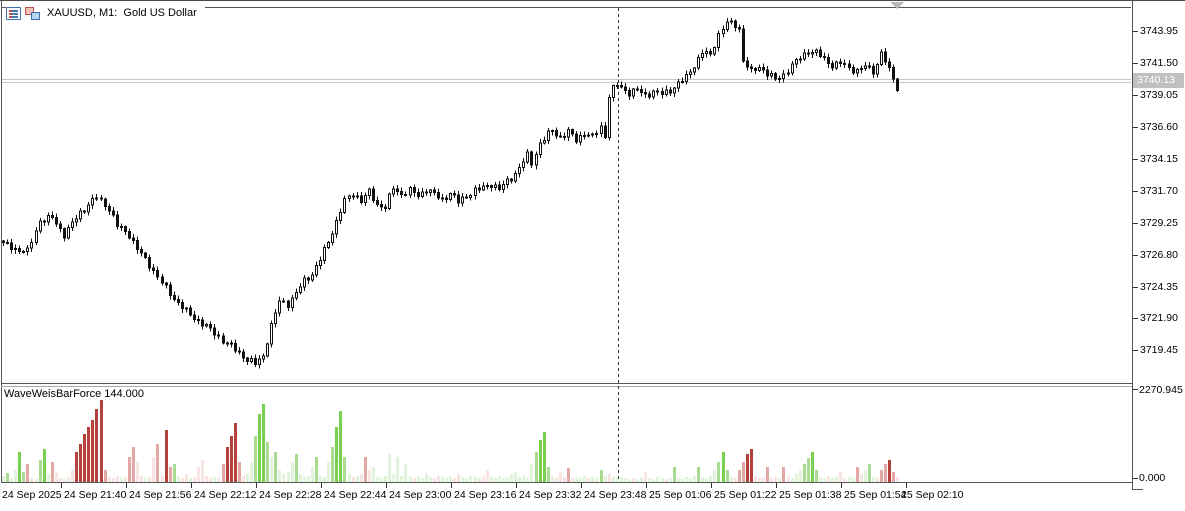 This screenshot has width=1185, height=511. Describe the element at coordinates (13, 13) in the screenshot. I see `chart-list-icon` at that location.